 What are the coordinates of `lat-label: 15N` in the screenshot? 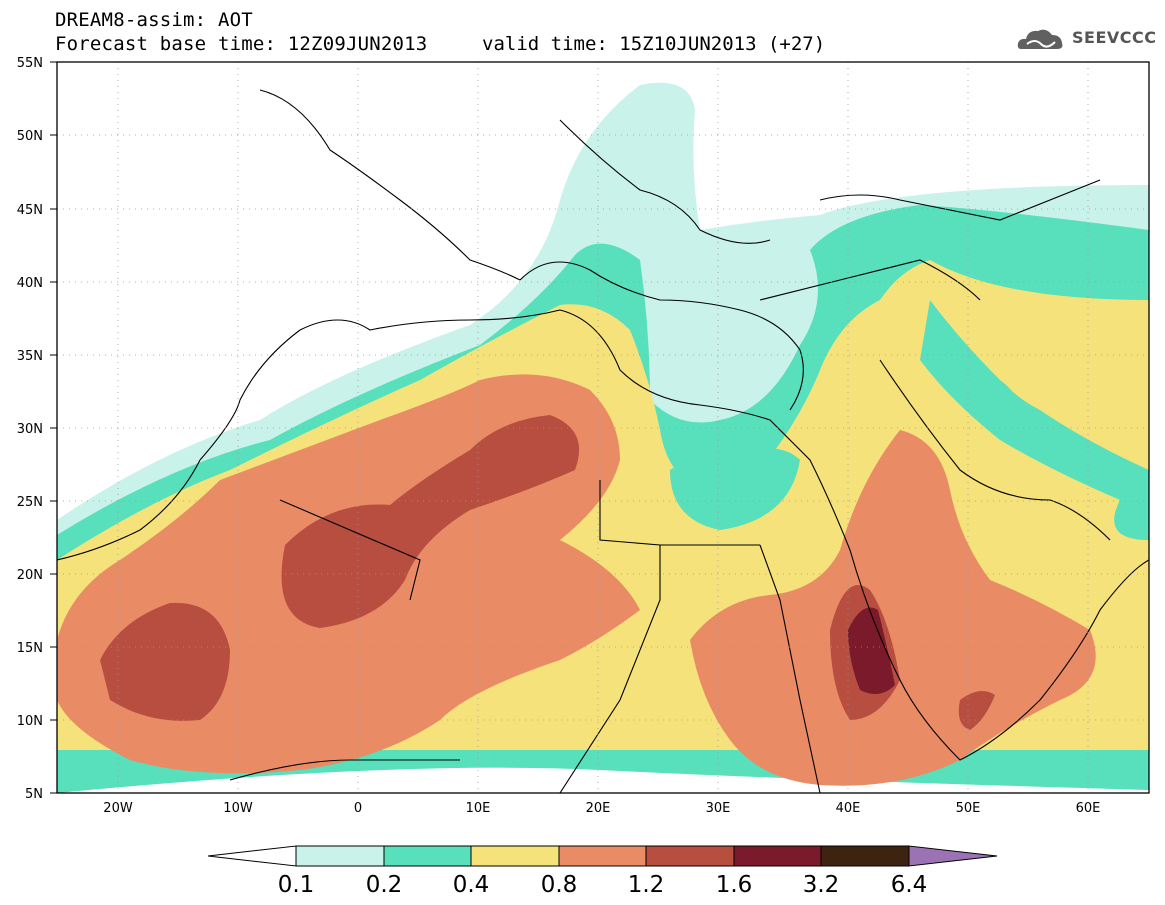 It's located at (30, 648).